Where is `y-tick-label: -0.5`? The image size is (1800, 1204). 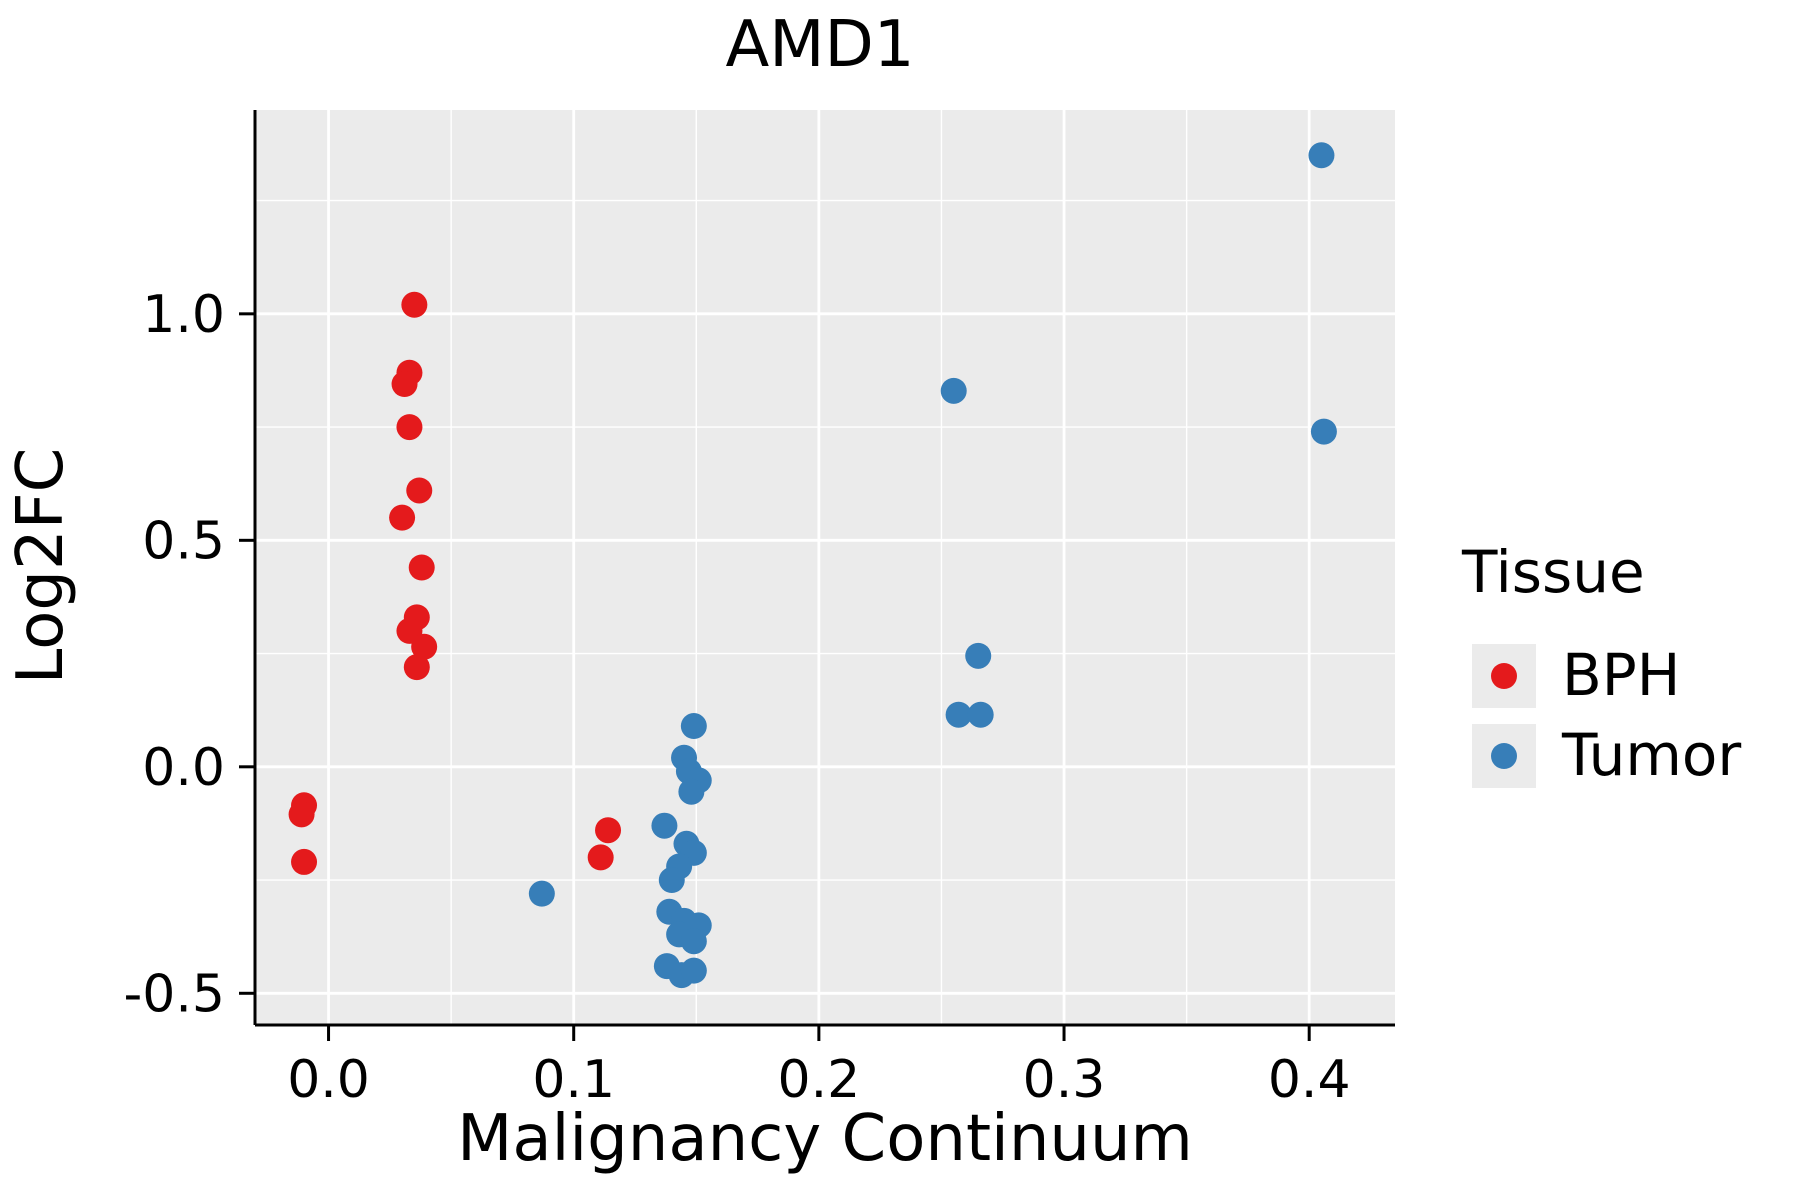
y-tick-label: -0.5 is located at coordinates (174, 994).